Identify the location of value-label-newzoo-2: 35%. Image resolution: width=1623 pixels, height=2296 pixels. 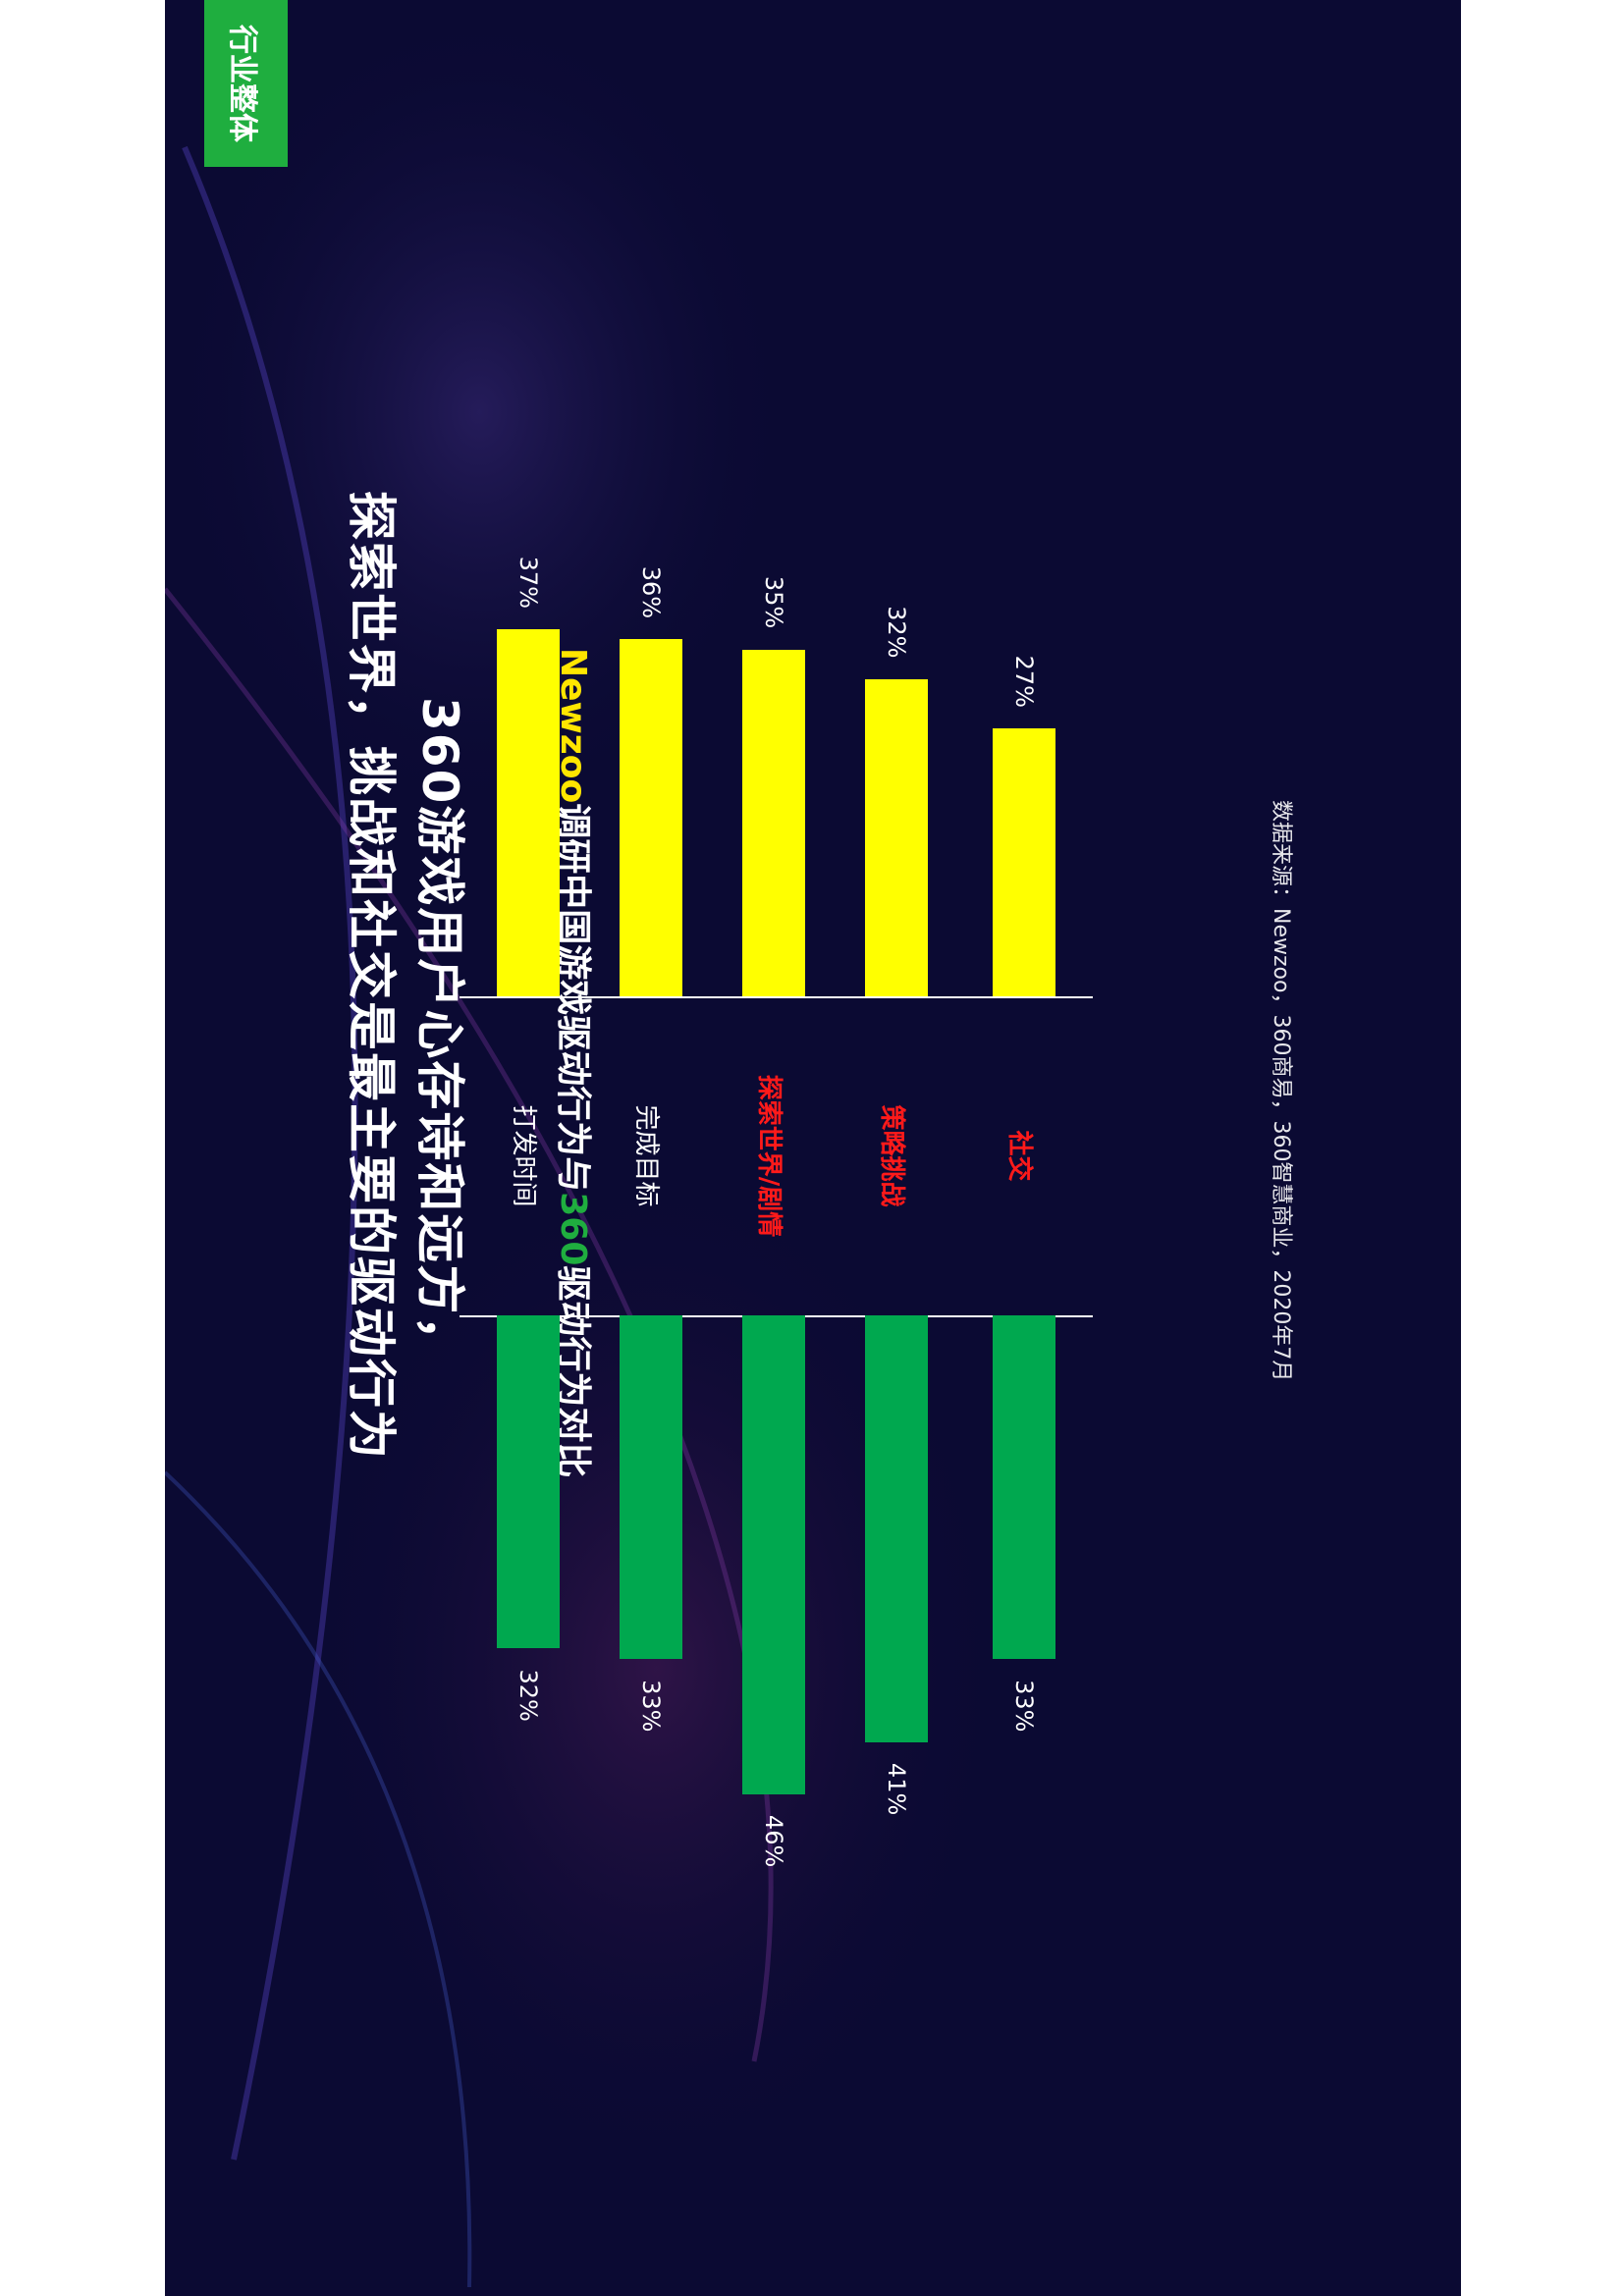
(773, 602).